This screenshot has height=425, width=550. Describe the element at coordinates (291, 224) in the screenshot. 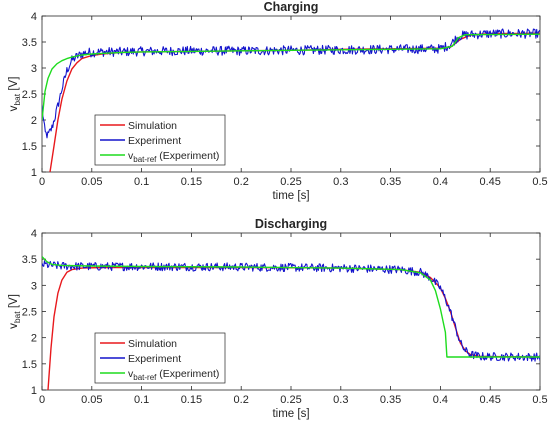

I see `chart-title: Discharging` at that location.